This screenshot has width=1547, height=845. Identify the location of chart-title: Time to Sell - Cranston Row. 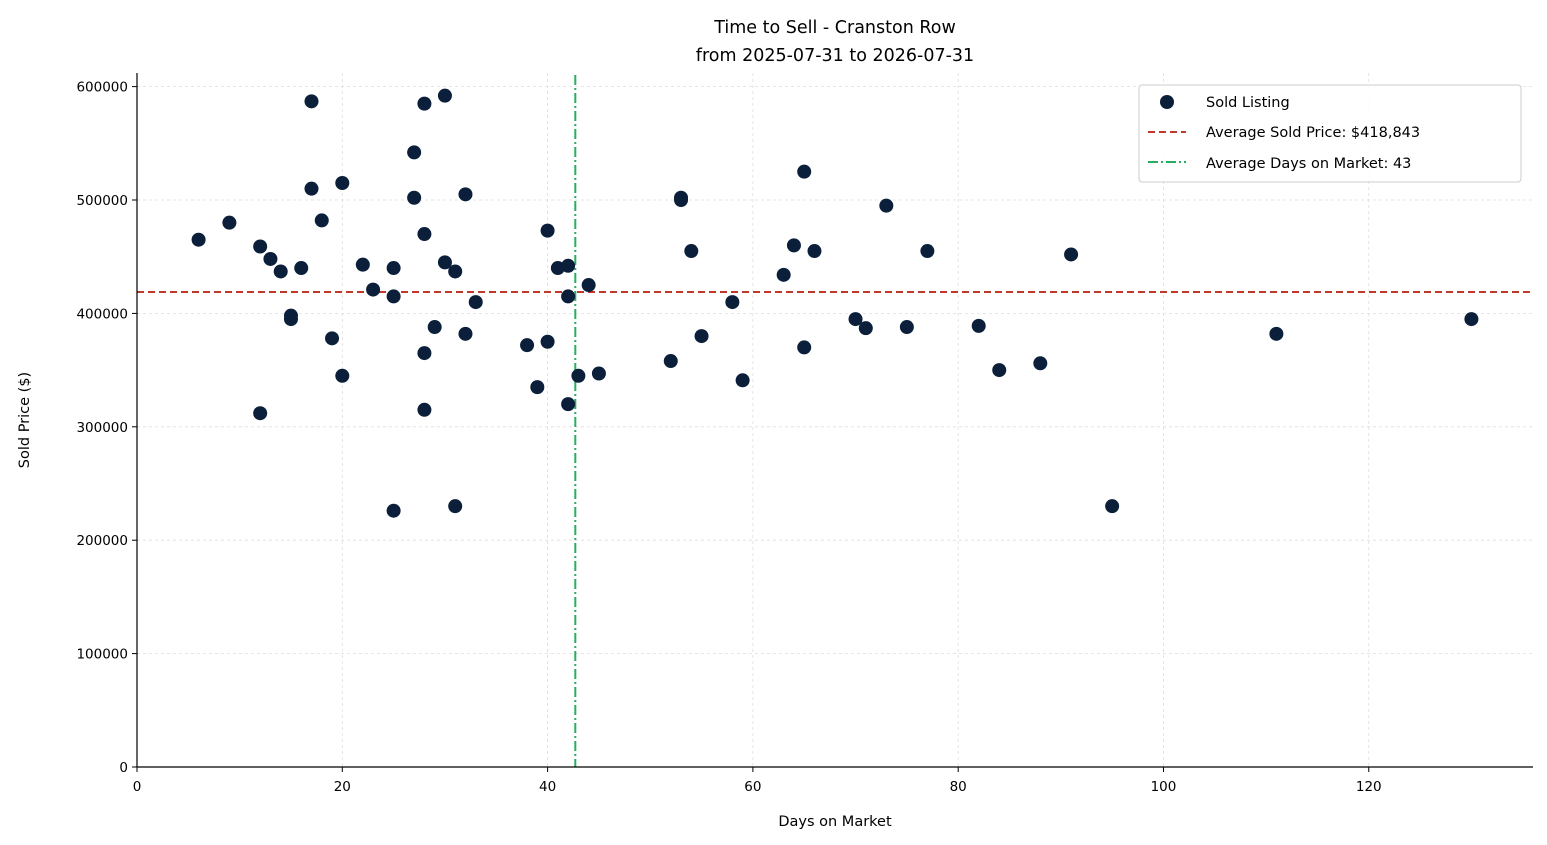
(834, 28).